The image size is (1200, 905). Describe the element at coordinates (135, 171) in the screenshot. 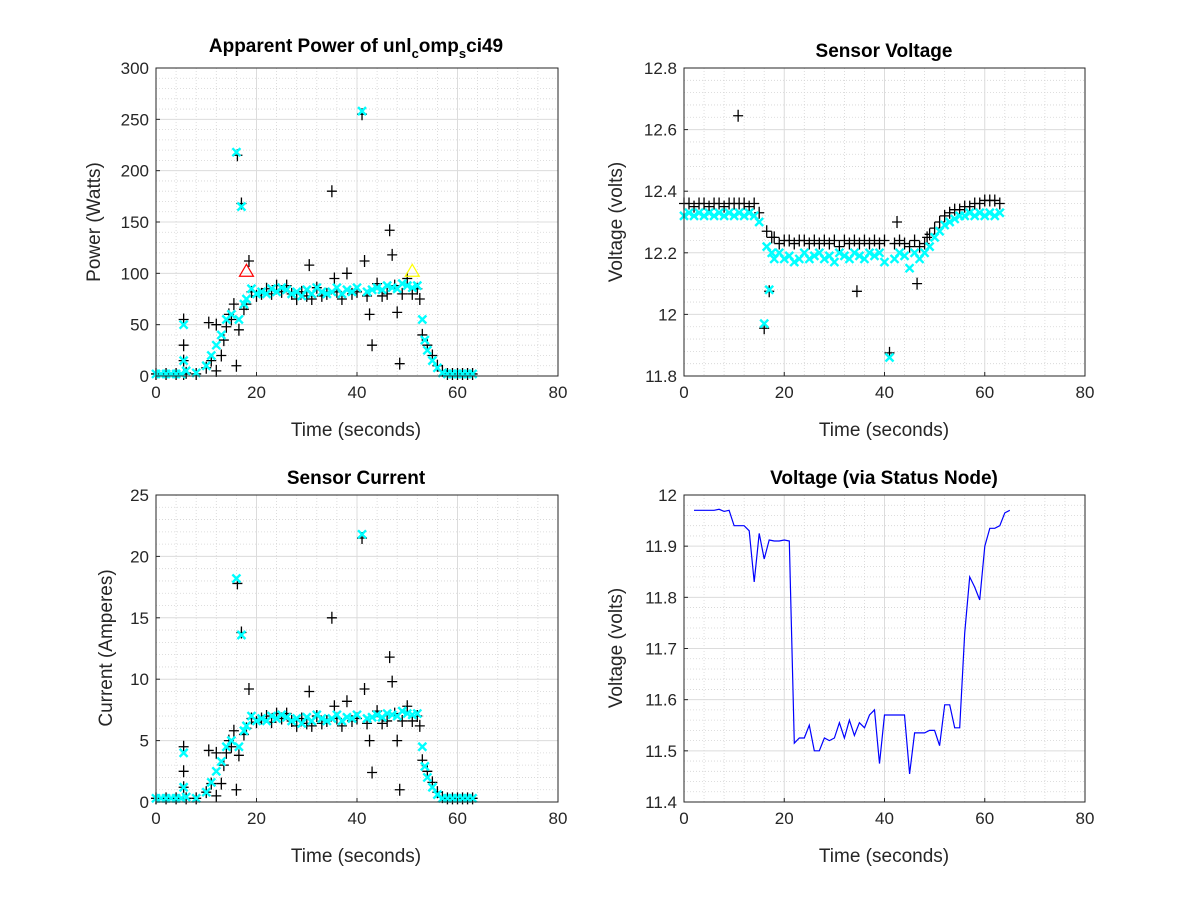

I see `y-tick-label: 200` at that location.